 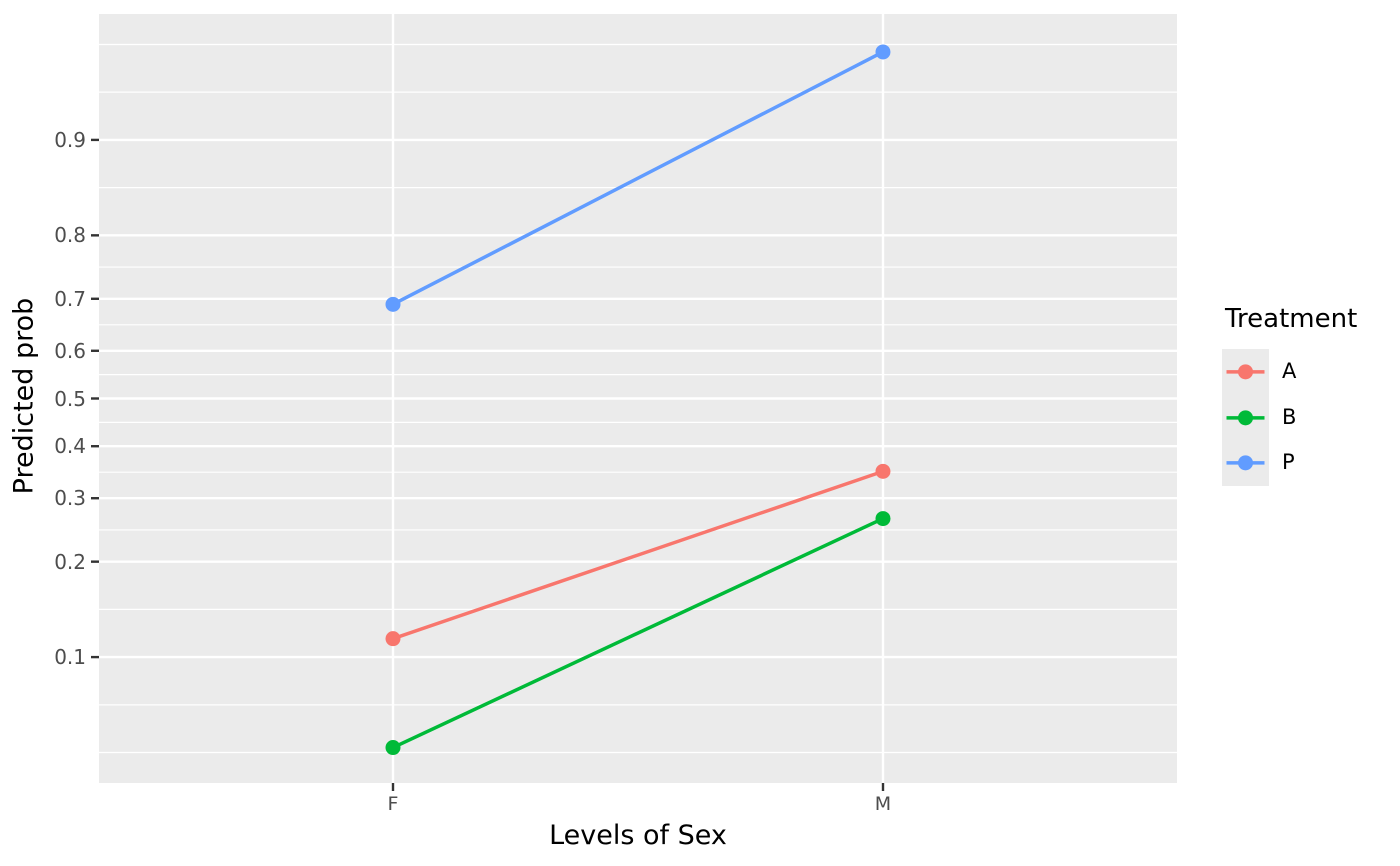 I want to click on x-tick-label-M: M, so click(x=883, y=804).